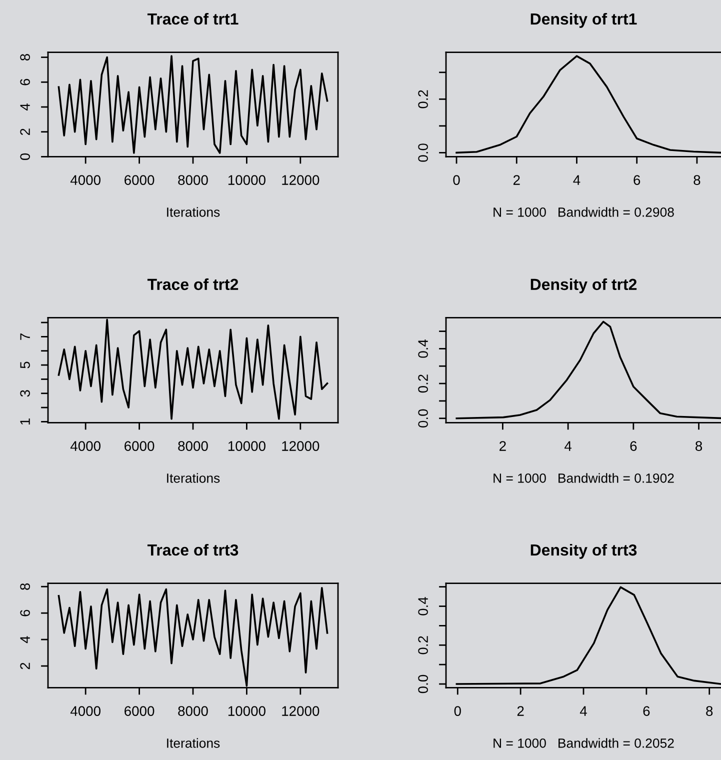 The width and height of the screenshot is (721, 760). I want to click on chart-title: Density of trt2, so click(583, 286).